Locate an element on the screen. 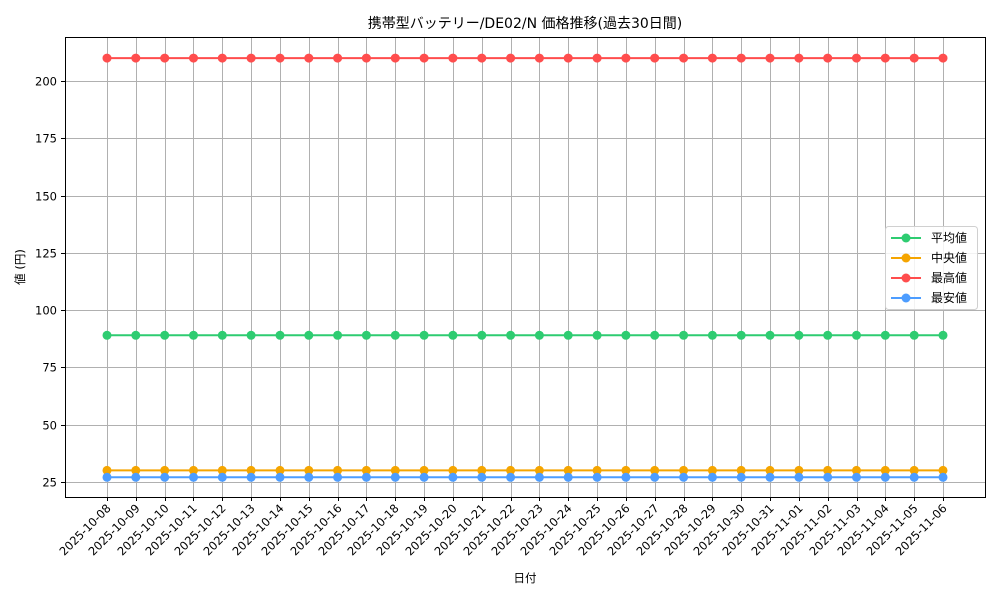 Image resolution: width=1000 pixels, height=600 pixels. y-axis-ticks: 25 50 75 100 125 150 175 200 is located at coordinates (50, 282).